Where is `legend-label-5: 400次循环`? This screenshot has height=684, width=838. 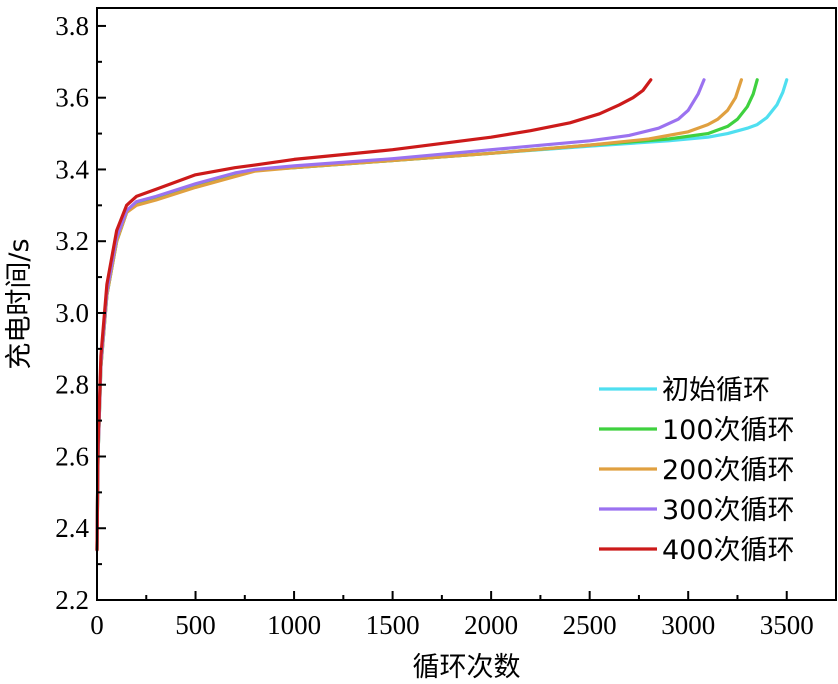
legend-label-5: 400次循环 is located at coordinates (728, 550).